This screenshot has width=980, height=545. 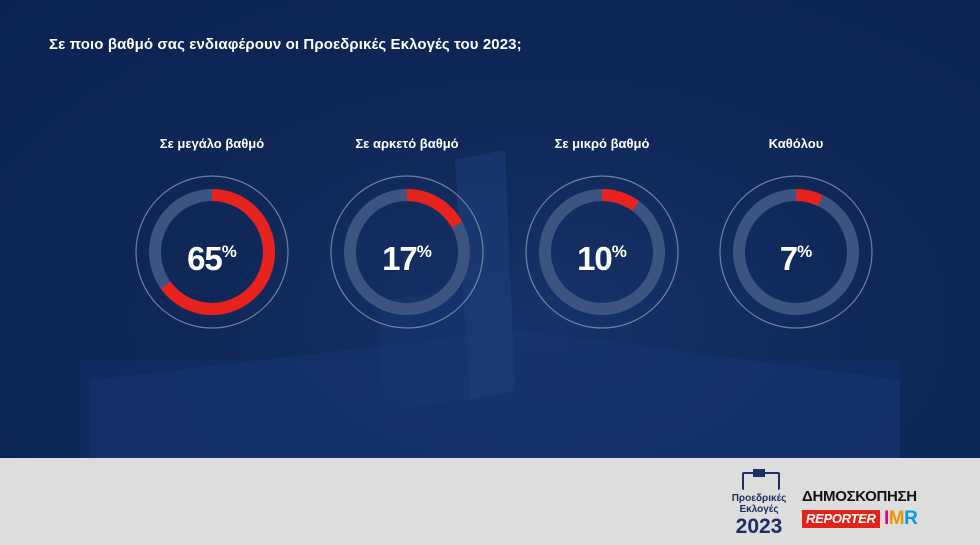 What do you see at coordinates (796, 143) in the screenshot?
I see `donut-label: Καθόλου` at bounding box center [796, 143].